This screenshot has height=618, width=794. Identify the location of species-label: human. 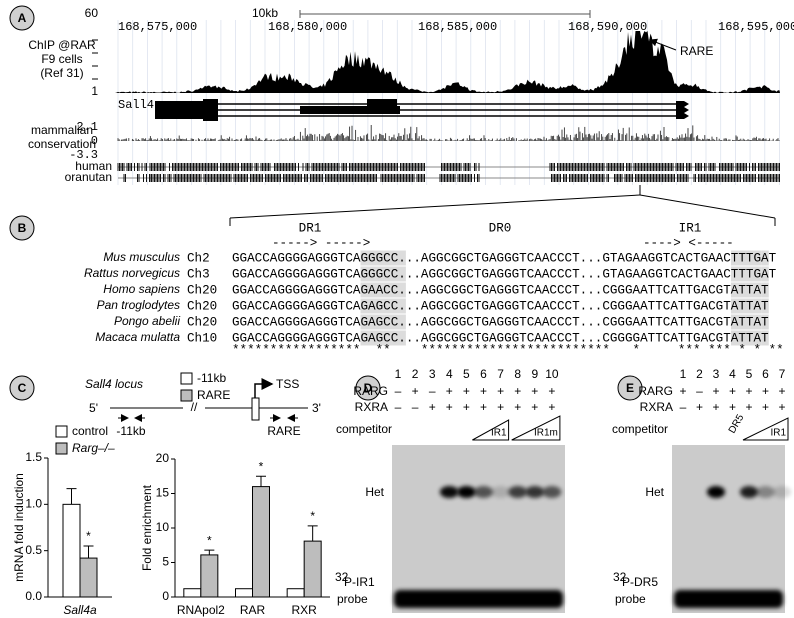
(93, 166).